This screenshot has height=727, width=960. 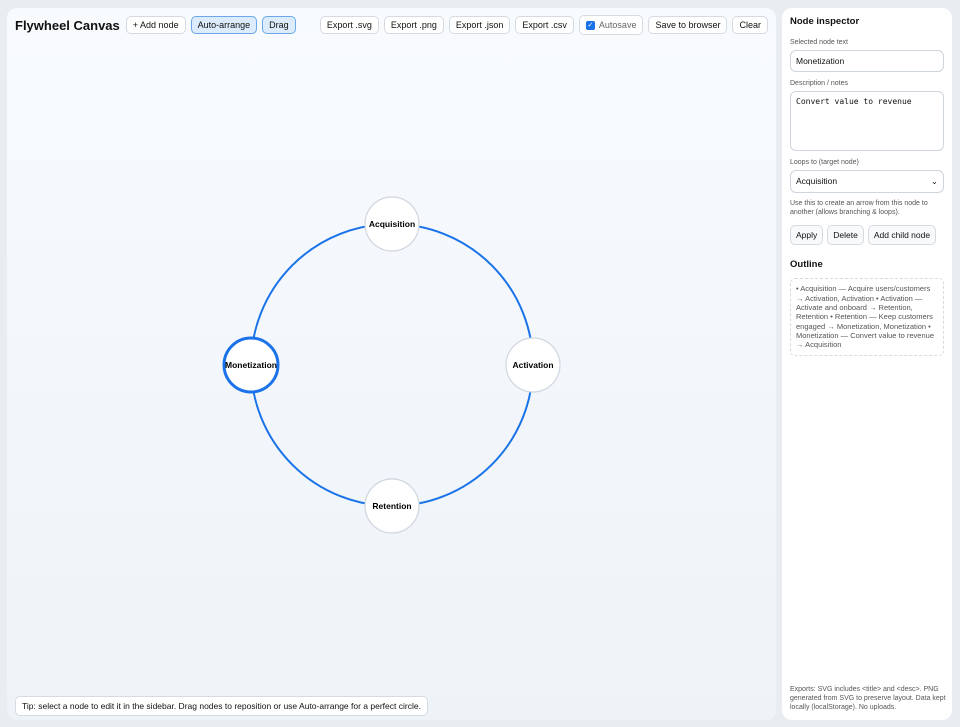 What do you see at coordinates (67, 25) in the screenshot?
I see `app-title: Flywheel Canvas` at bounding box center [67, 25].